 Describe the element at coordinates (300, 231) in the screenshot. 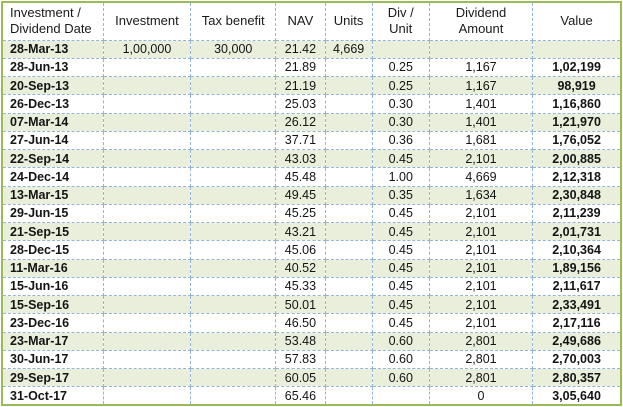

I see `cell-nav: 43.21` at that location.